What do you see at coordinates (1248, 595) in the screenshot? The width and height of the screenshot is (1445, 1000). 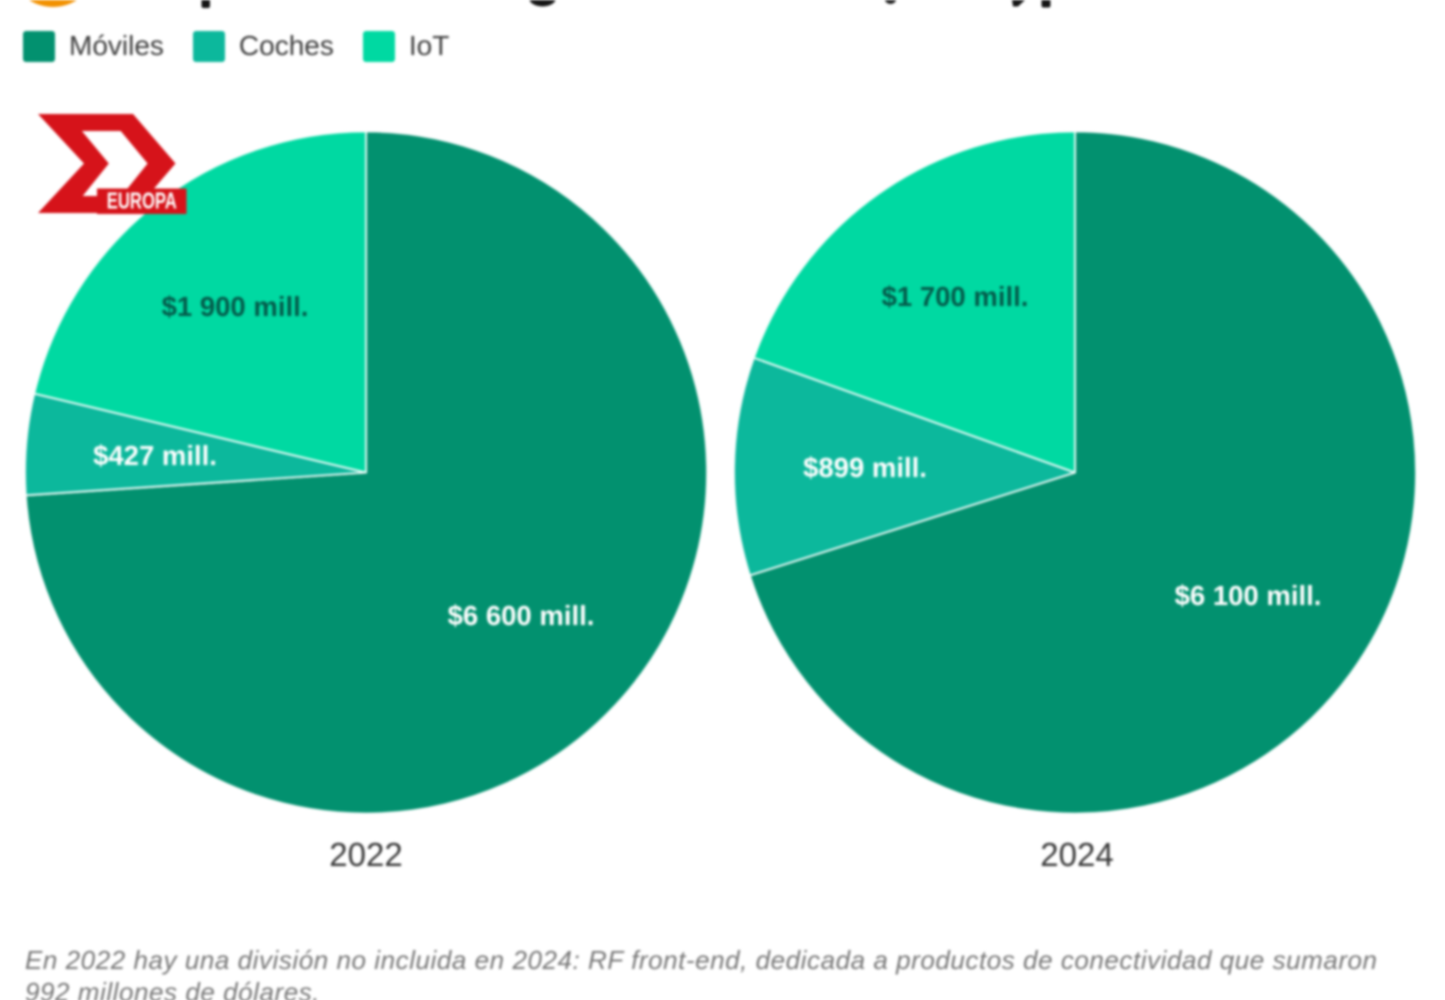 I see `svg-text: $6 100 mill.` at bounding box center [1248, 595].